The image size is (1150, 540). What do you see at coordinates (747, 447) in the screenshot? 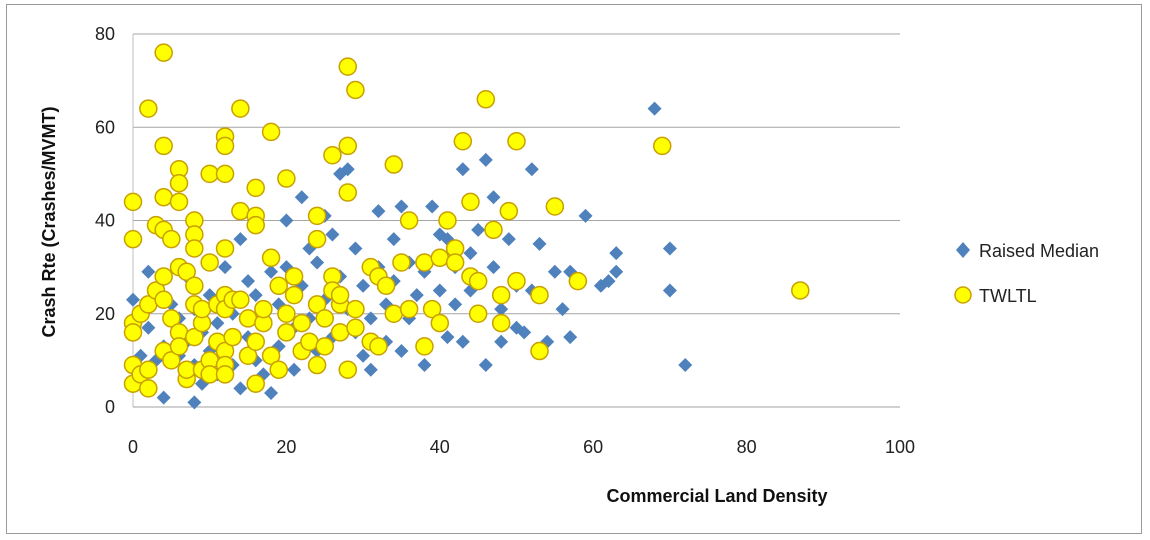
I see `x-tick-label: 80` at bounding box center [747, 447].